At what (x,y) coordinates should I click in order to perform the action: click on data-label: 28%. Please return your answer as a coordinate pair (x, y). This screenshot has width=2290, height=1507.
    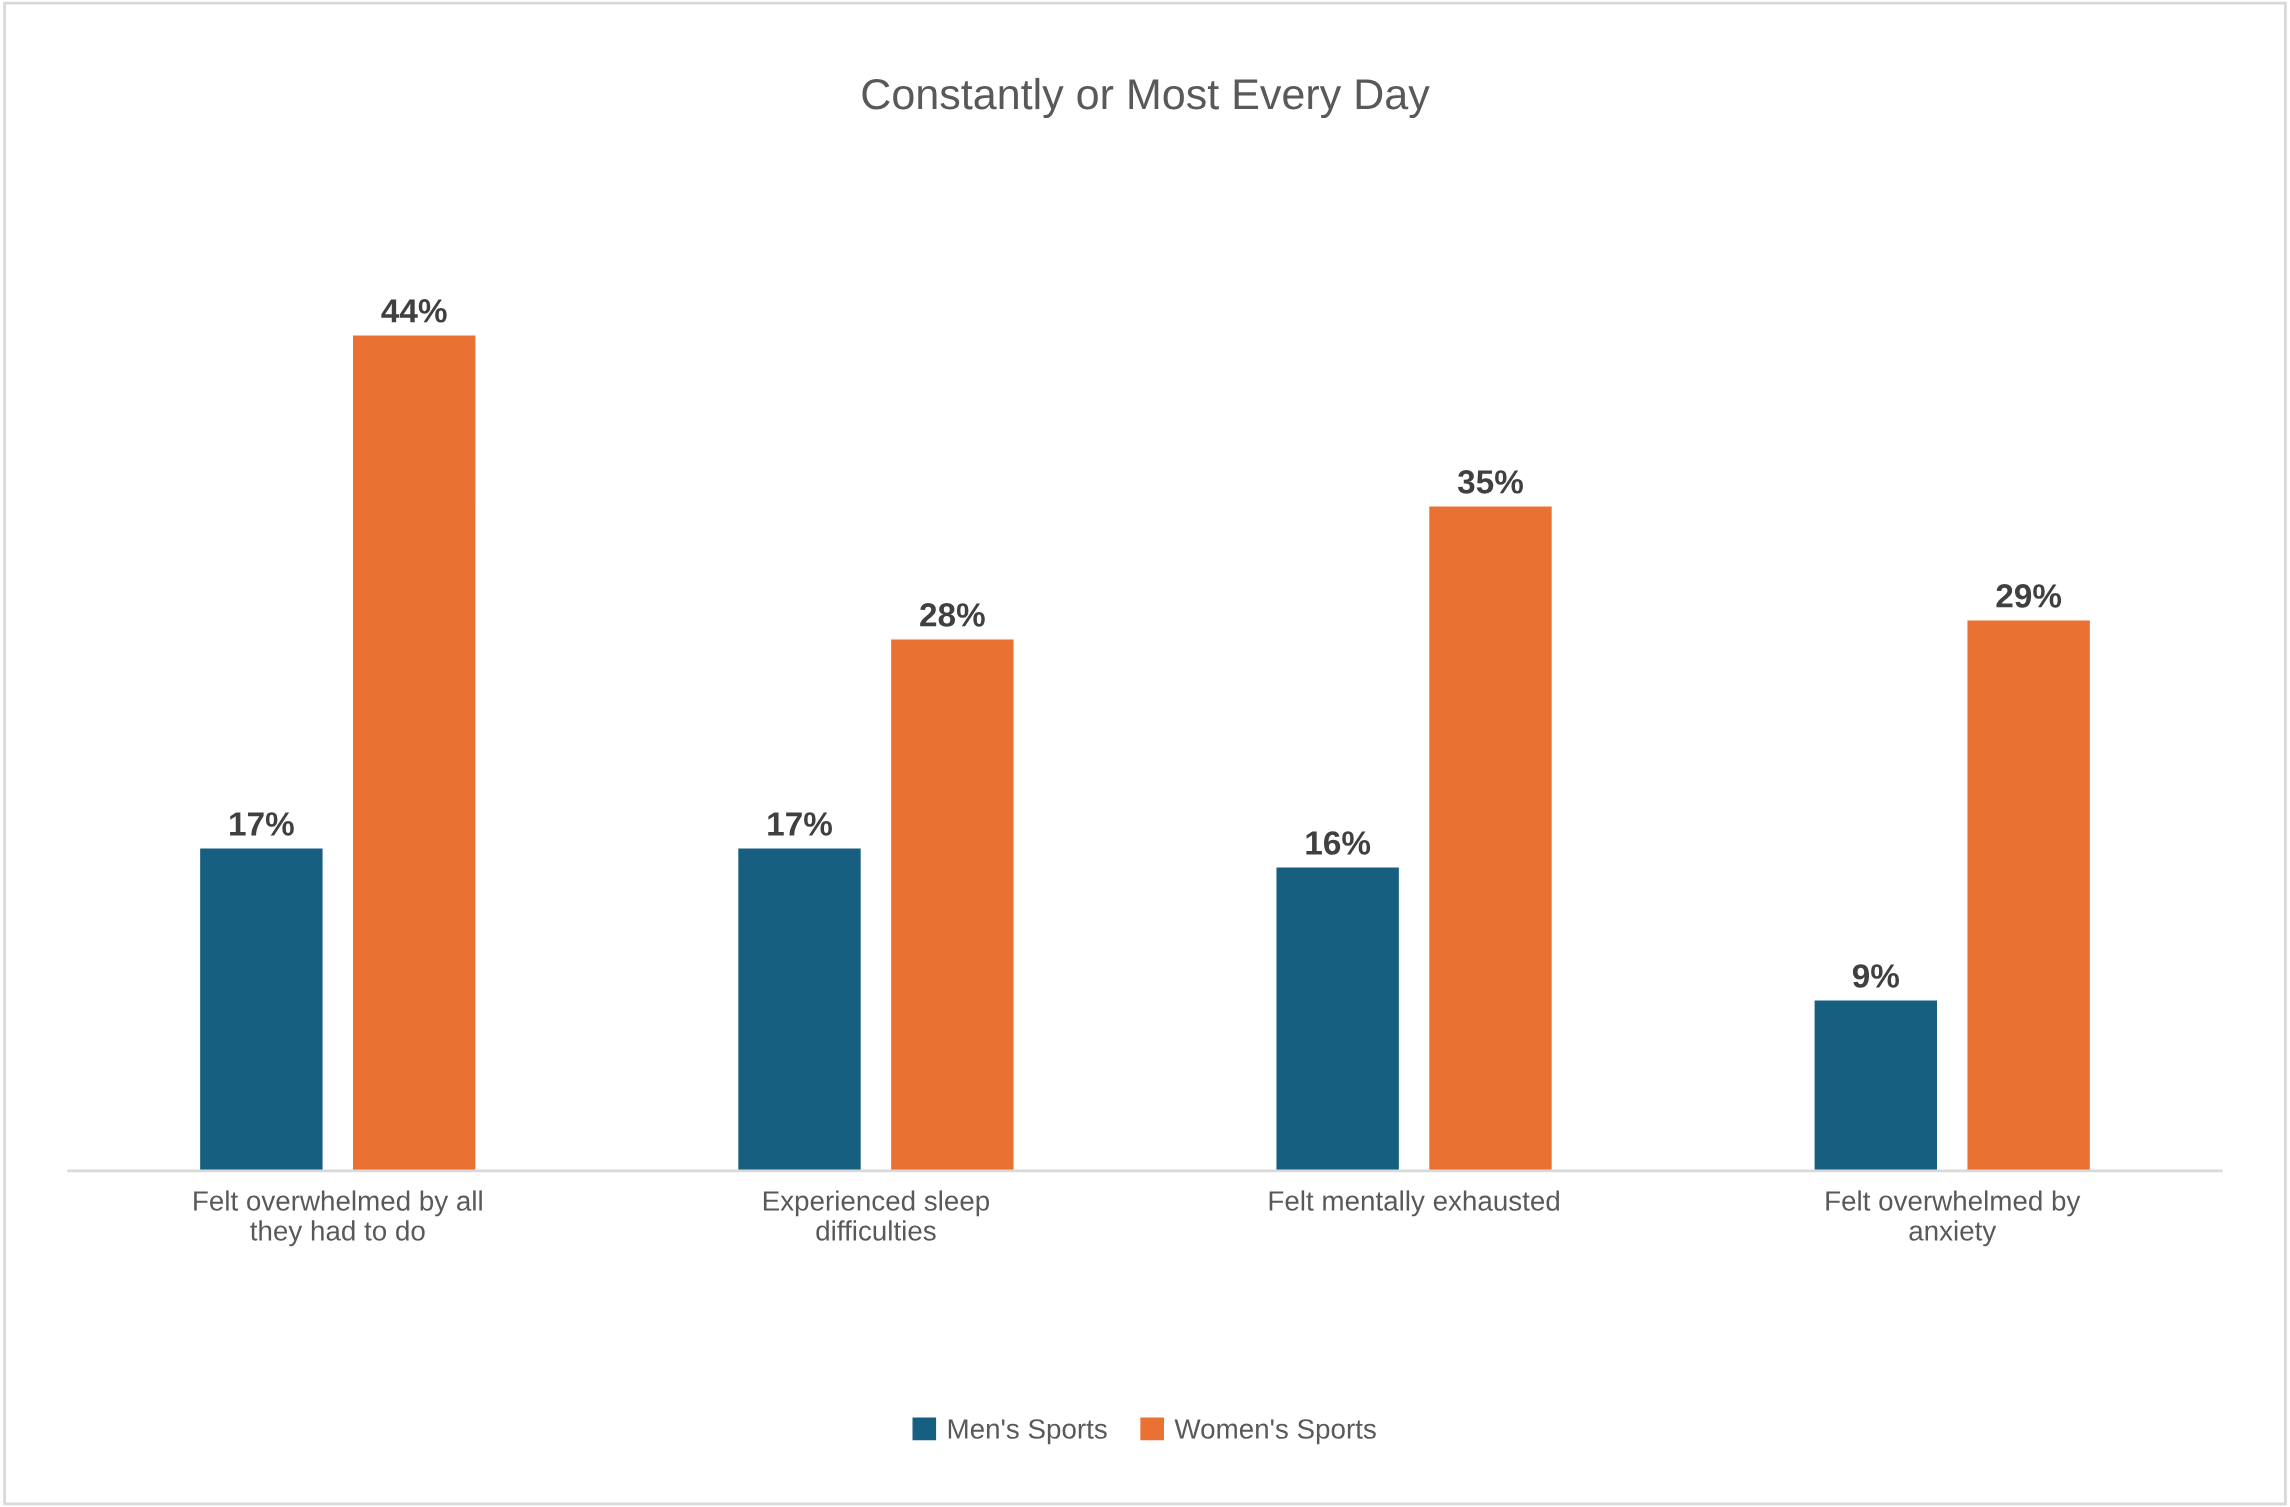
    Looking at the image, I should click on (952, 615).